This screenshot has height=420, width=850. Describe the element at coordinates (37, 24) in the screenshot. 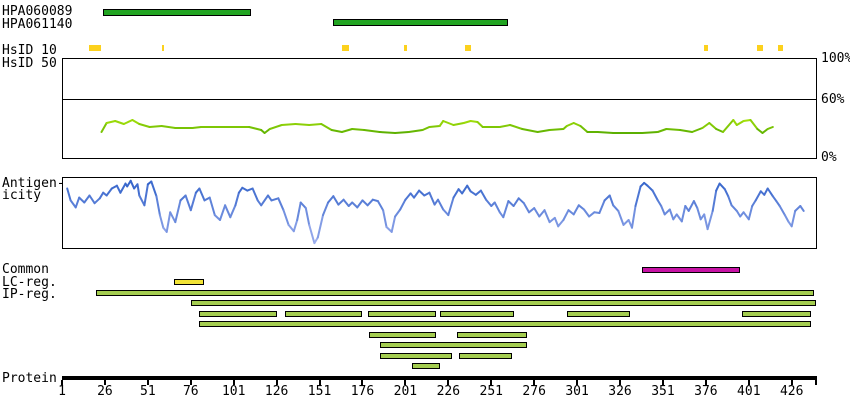

I see `antigen-label-2: HPA061140` at that location.